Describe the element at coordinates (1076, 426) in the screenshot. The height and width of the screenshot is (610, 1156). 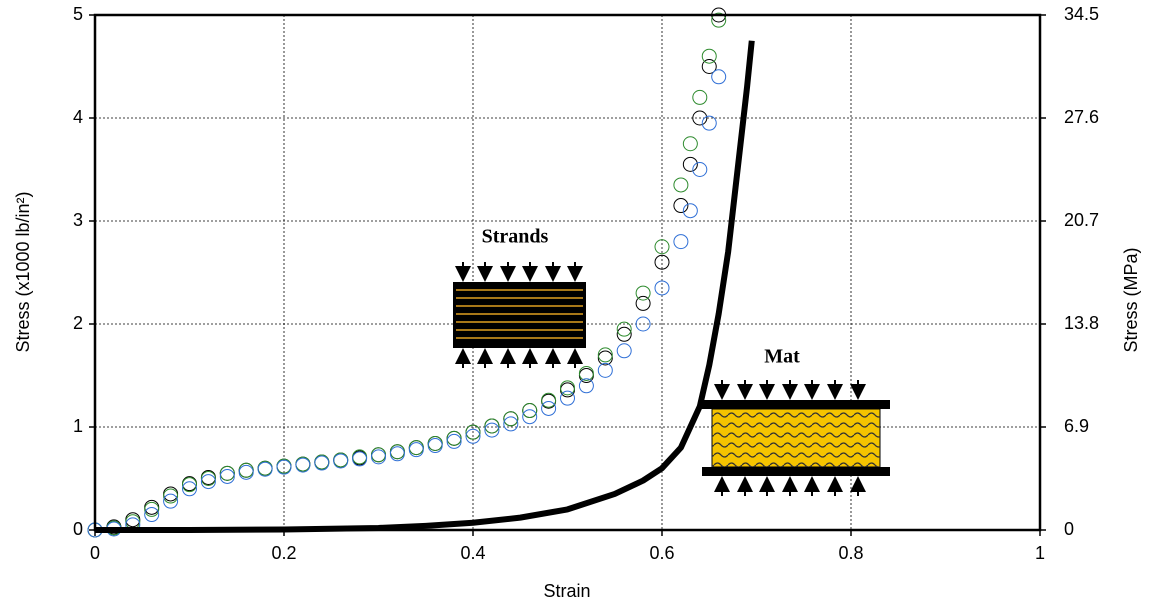
I see `y2-tick-label: 6.9` at that location.